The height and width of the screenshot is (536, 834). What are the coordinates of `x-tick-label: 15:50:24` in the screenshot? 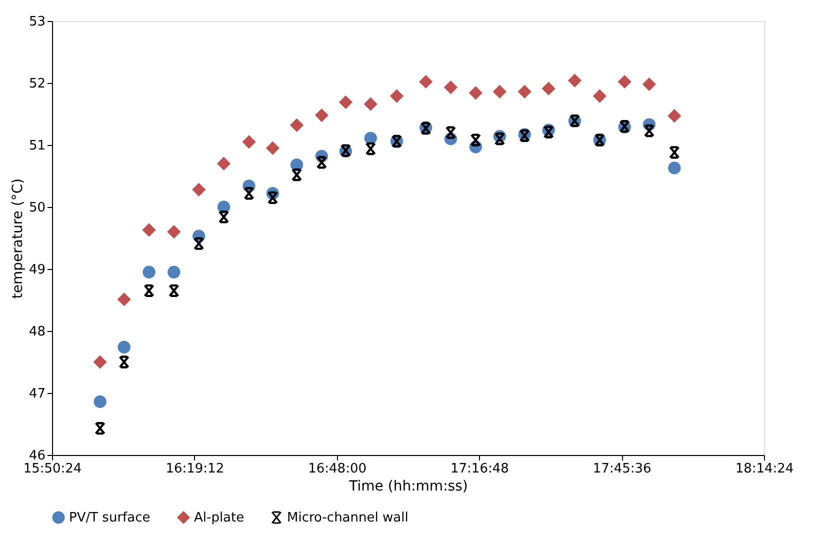 It's located at (52, 469).